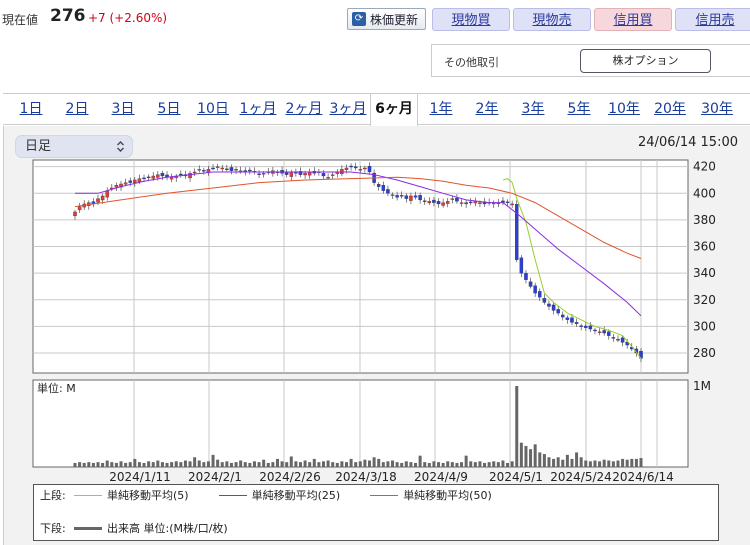  What do you see at coordinates (487, 109) in the screenshot?
I see `tab-period-10: 2年` at bounding box center [487, 109].